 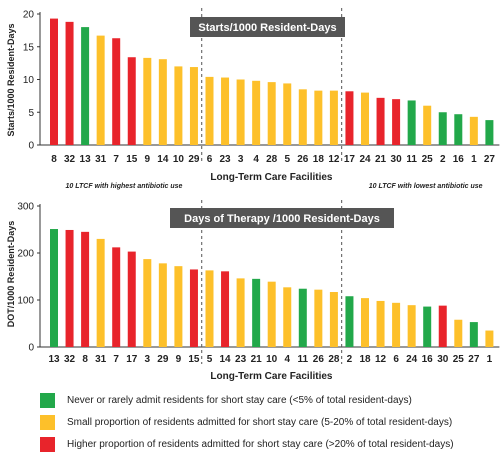 What do you see at coordinates (319, 359) in the screenshot?
I see `x-tick-label: 26` at bounding box center [319, 359].